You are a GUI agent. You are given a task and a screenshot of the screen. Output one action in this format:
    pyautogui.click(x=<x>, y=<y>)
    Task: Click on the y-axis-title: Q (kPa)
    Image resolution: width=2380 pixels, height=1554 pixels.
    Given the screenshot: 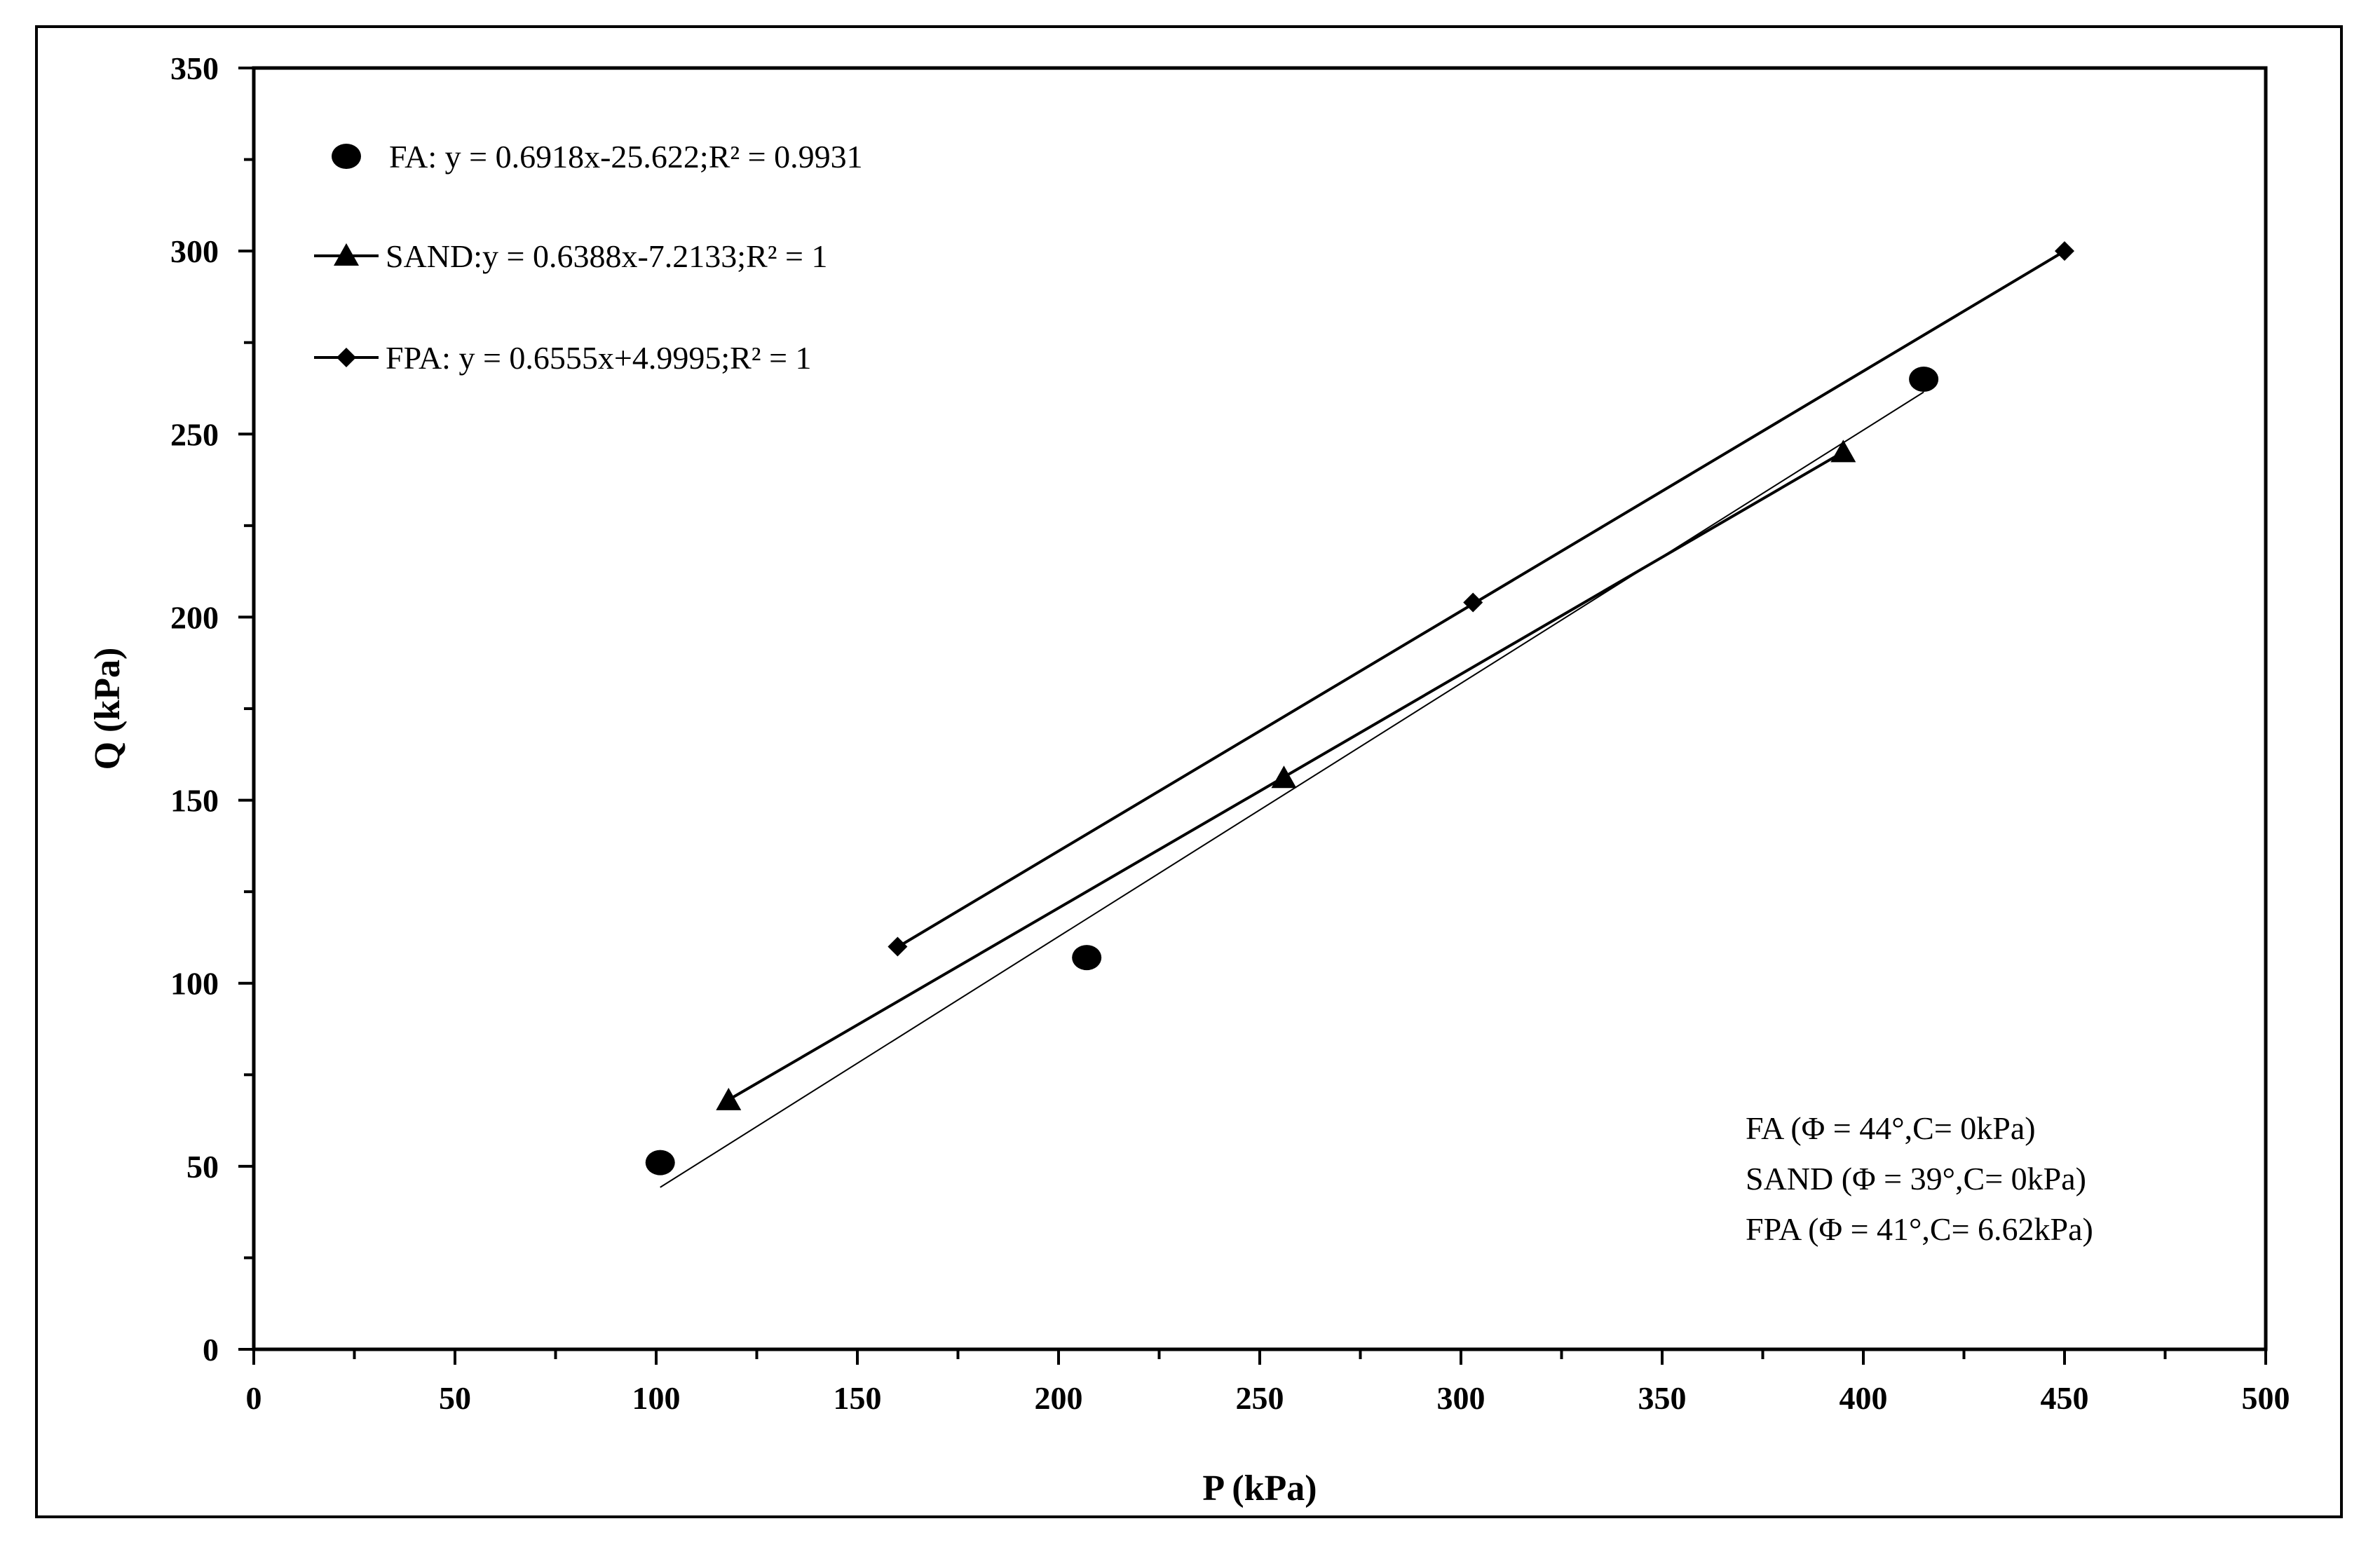 What is the action you would take?
    pyautogui.click(x=108, y=709)
    